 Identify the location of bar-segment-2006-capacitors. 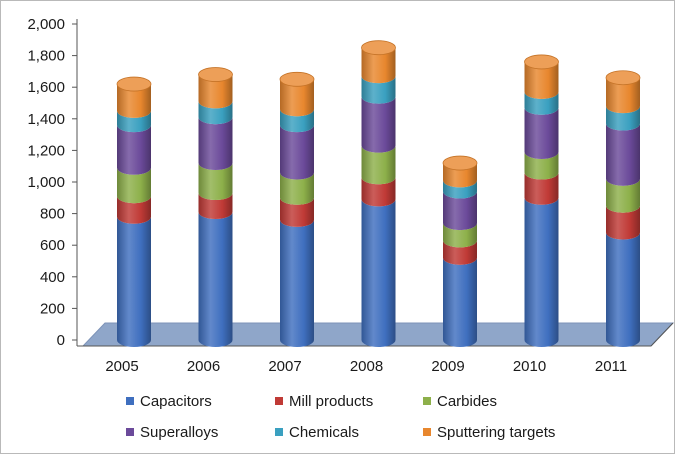
(215, 279).